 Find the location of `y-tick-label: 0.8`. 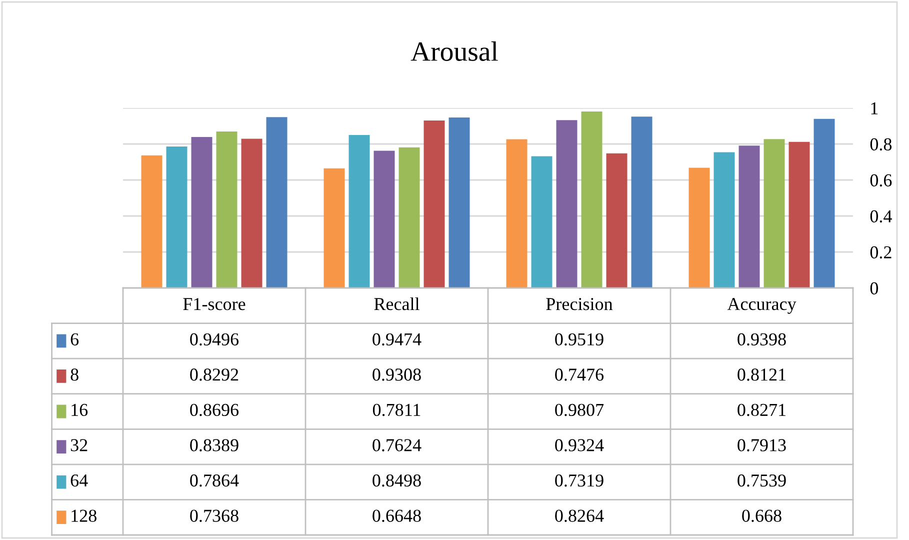

y-tick-label: 0.8 is located at coordinates (881, 144).